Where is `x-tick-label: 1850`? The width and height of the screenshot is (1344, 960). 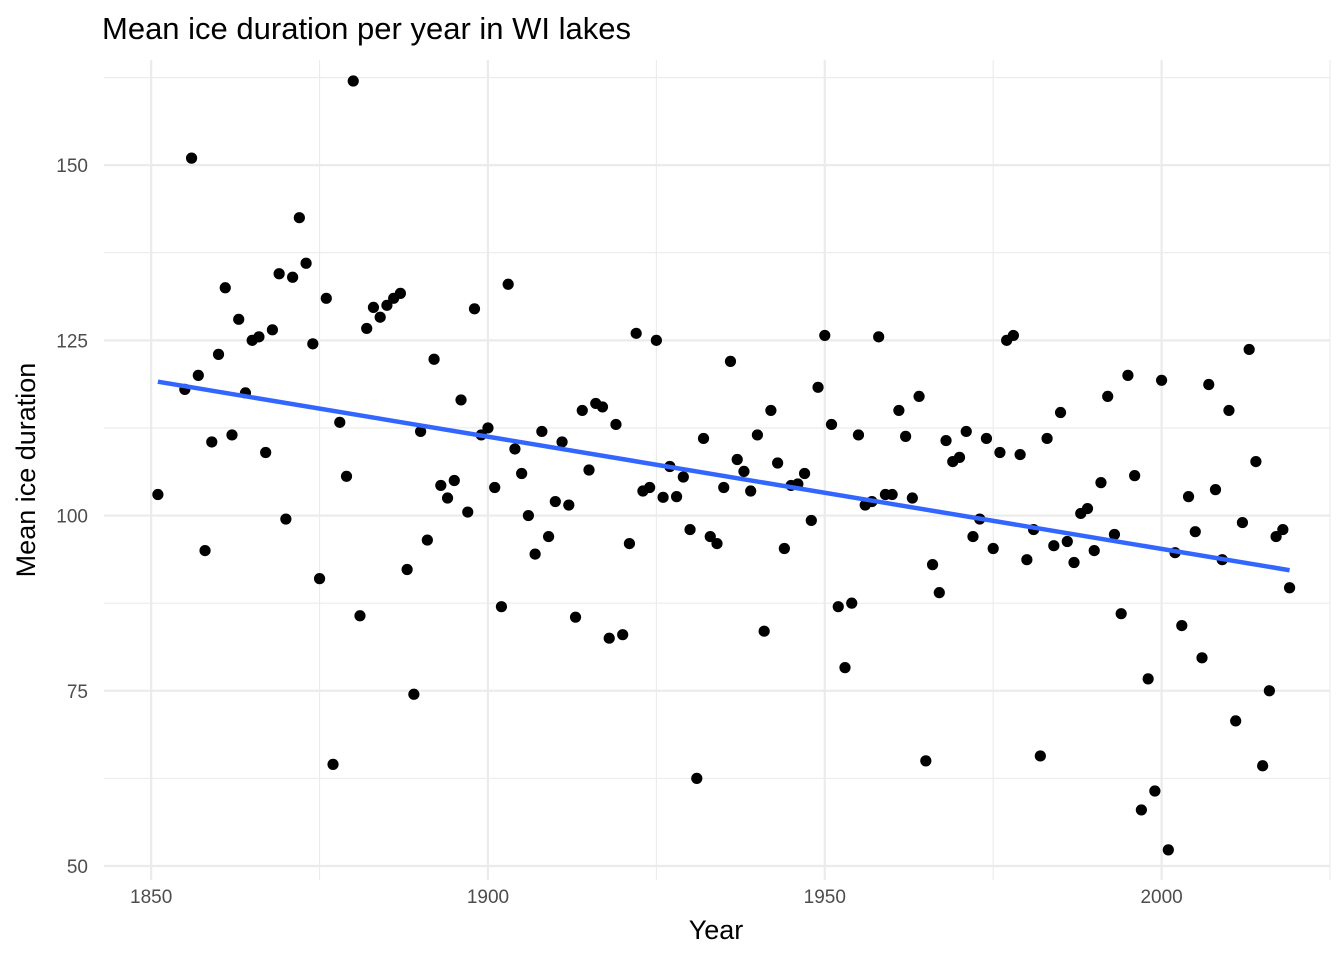 x-tick-label: 1850 is located at coordinates (151, 897).